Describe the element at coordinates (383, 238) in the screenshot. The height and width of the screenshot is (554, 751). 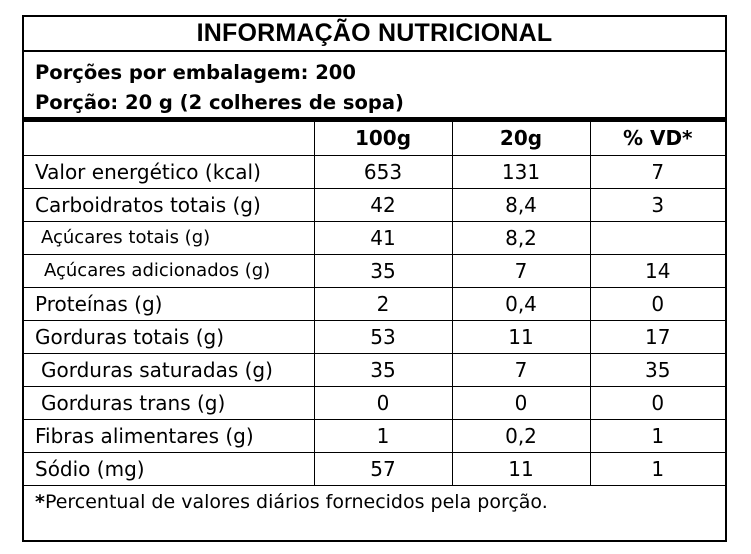
I see `value-100g: 41` at that location.